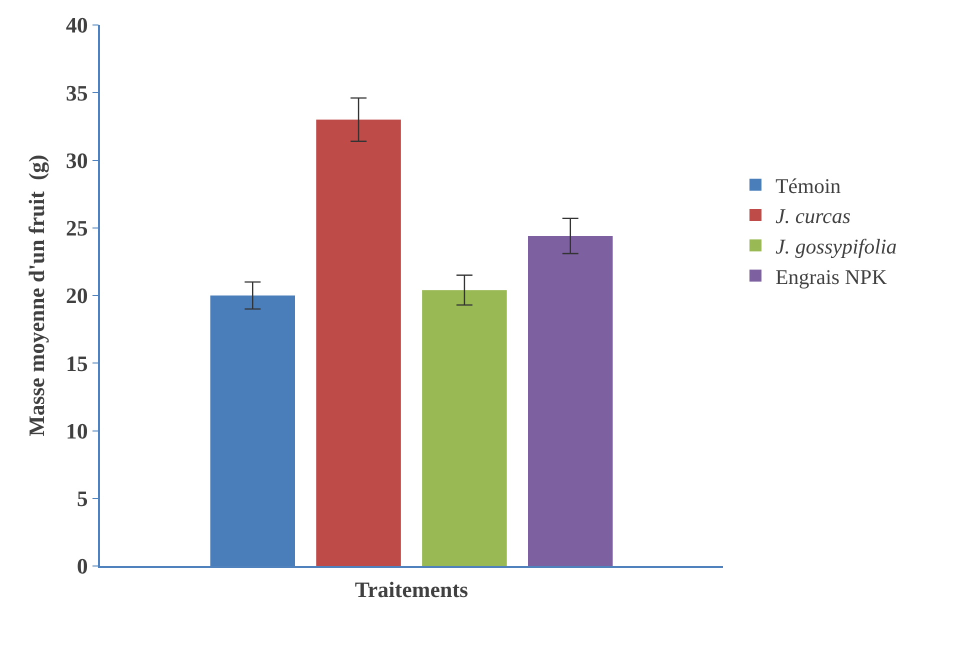 This screenshot has height=646, width=978. What do you see at coordinates (77, 228) in the screenshot?
I see `y-tick-label: 25` at bounding box center [77, 228].